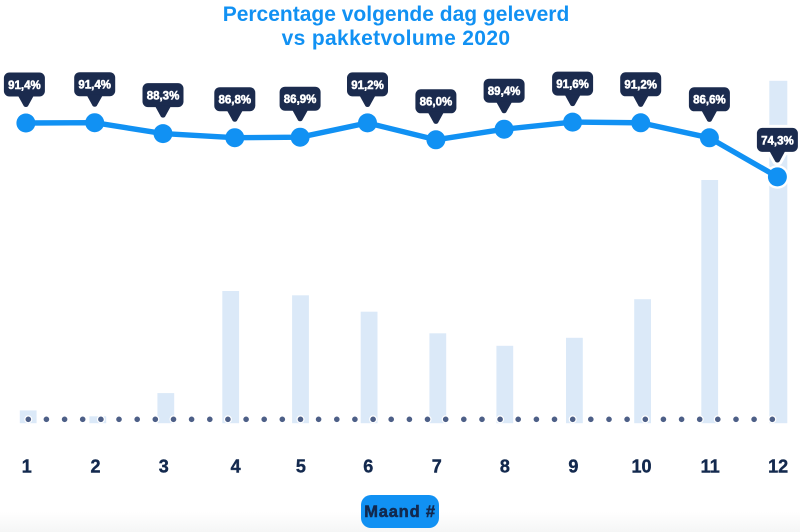 This screenshot has width=800, height=532. I want to click on svg-text: 2, so click(95, 467).